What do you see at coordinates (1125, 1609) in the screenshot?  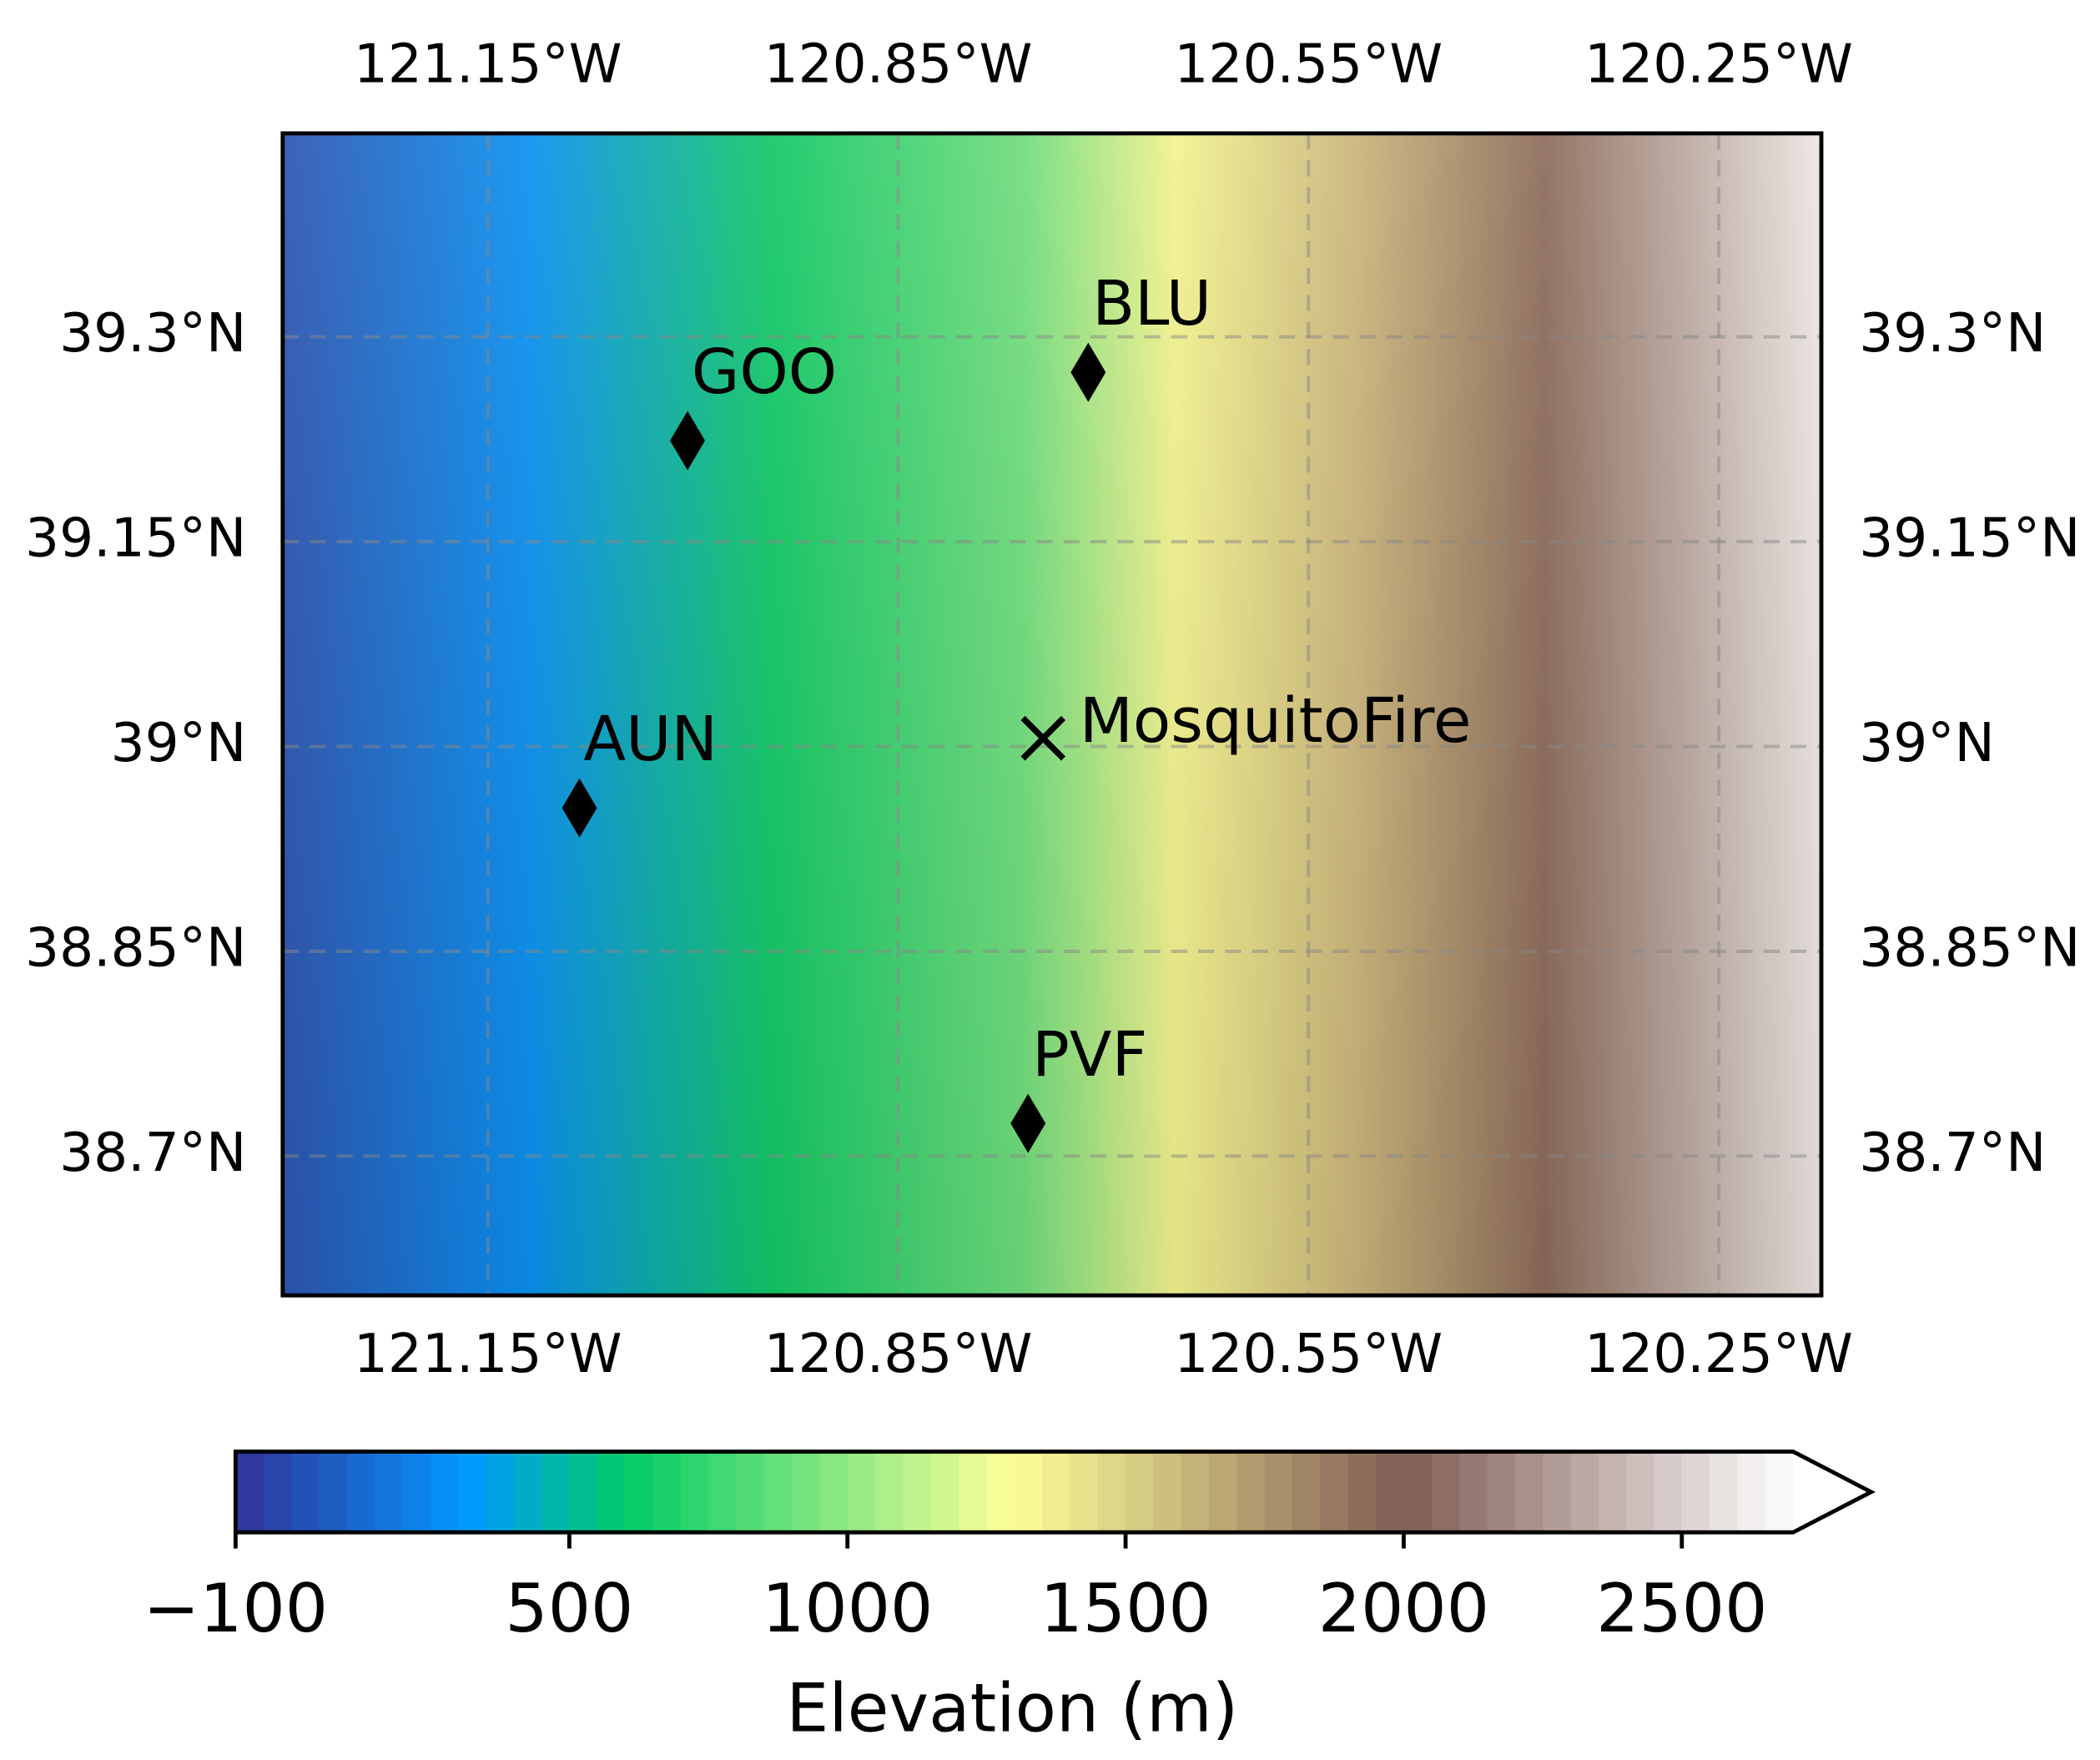 I see `colorbar-tick-label: 1500` at bounding box center [1125, 1609].